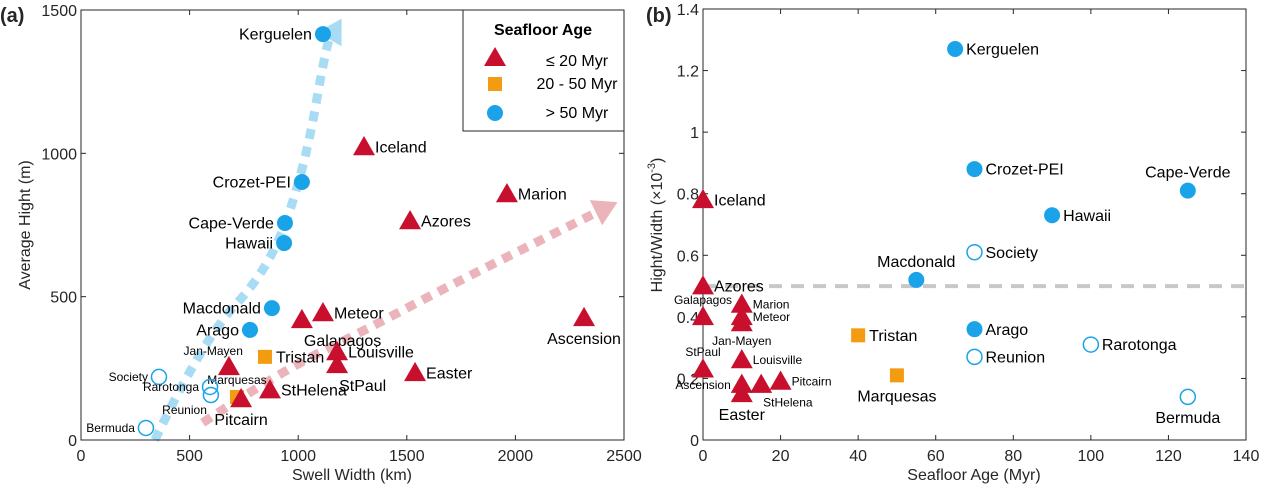  What do you see at coordinates (577, 113) in the screenshot?
I see `legend-label-old: > 50 Myr` at bounding box center [577, 113].